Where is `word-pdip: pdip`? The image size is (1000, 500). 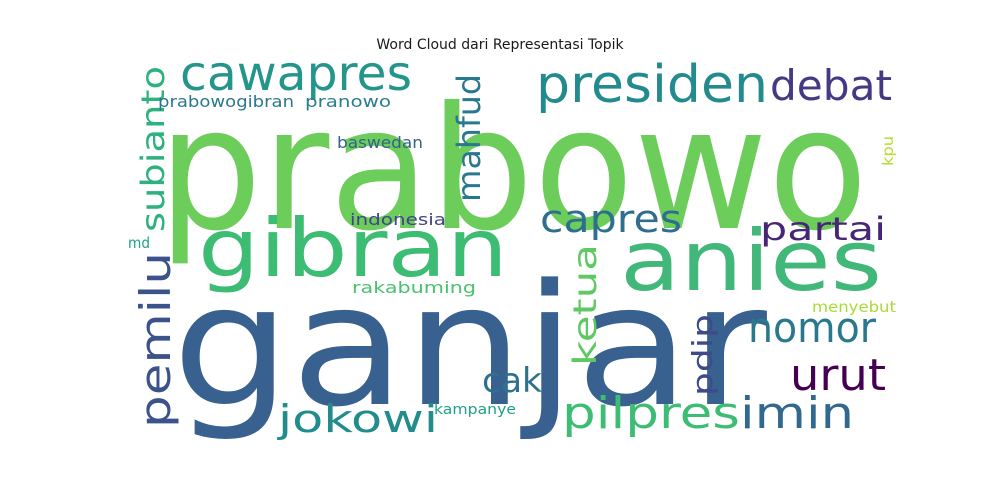 word-pdip: pdip is located at coordinates (702, 355).